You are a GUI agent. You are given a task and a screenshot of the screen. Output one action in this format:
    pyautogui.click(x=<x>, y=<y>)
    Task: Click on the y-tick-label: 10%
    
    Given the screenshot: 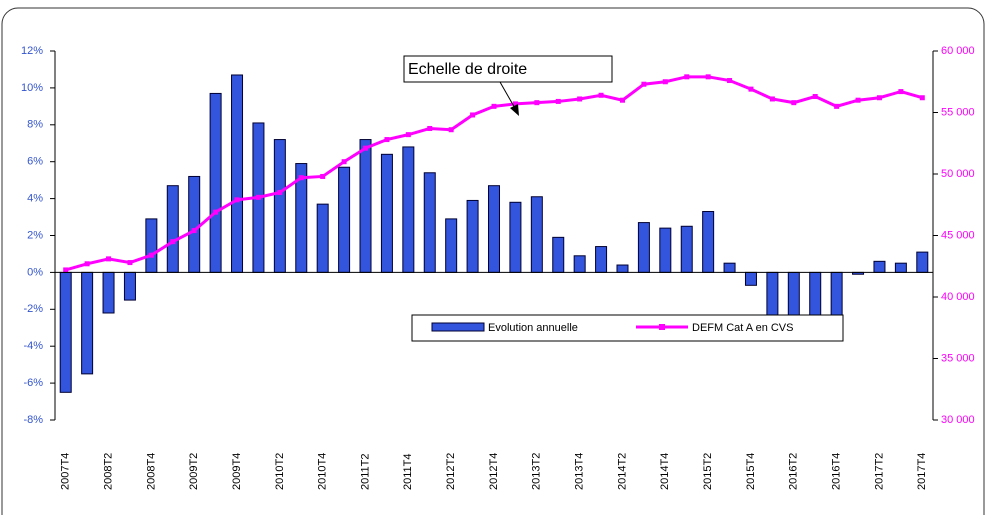 What is the action you would take?
    pyautogui.click(x=32, y=88)
    